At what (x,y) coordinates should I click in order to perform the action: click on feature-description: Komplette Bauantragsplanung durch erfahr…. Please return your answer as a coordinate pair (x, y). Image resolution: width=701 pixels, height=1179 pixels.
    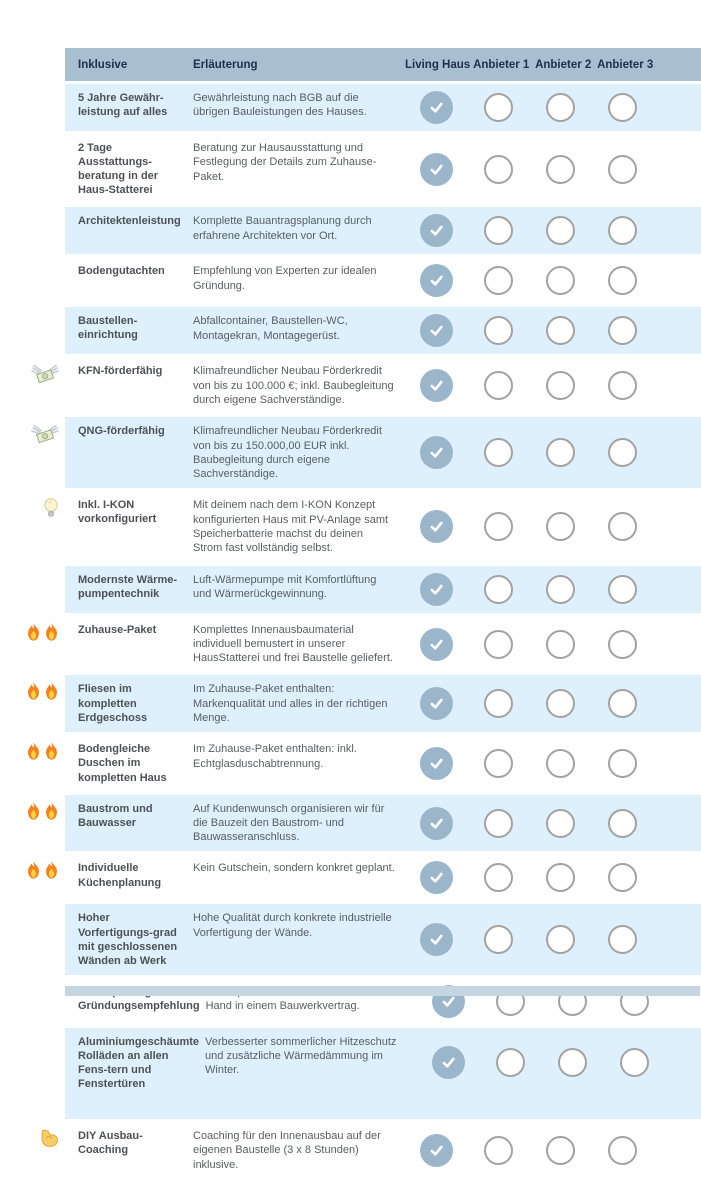
    Looking at the image, I should click on (282, 228).